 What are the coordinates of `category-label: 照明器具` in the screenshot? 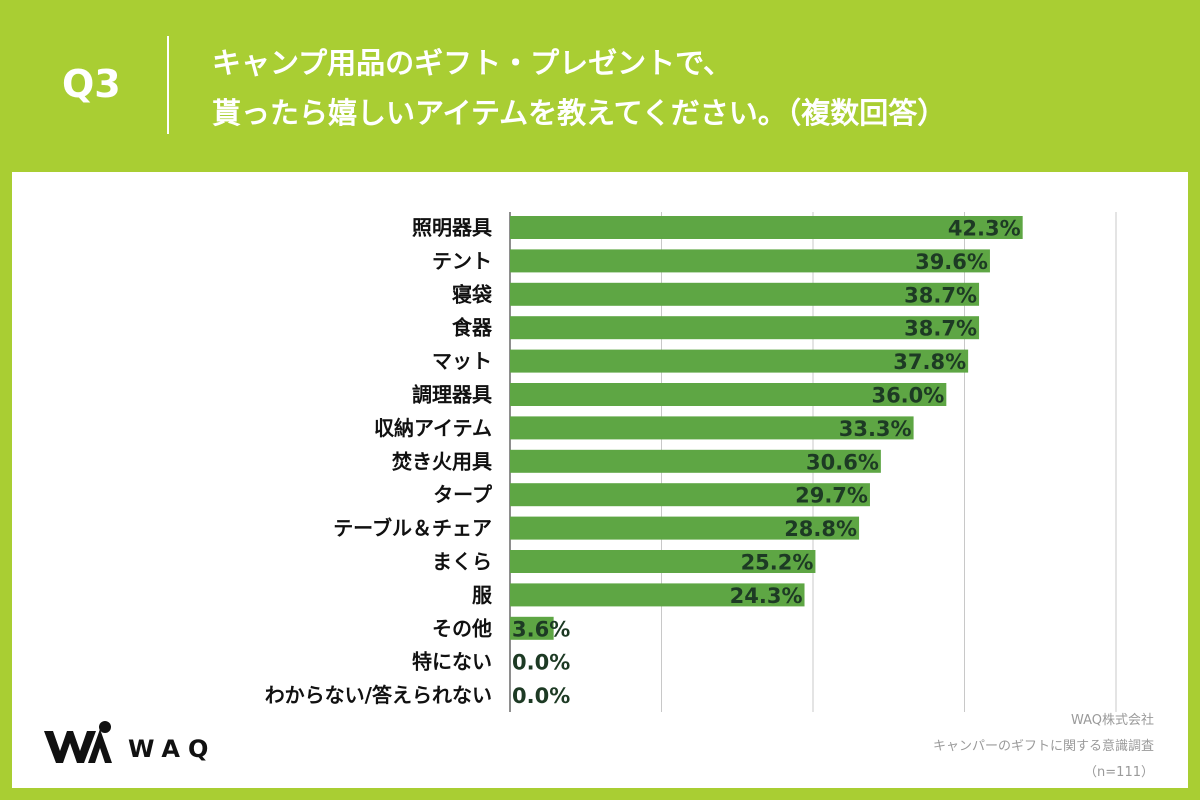 It's located at (452, 228).